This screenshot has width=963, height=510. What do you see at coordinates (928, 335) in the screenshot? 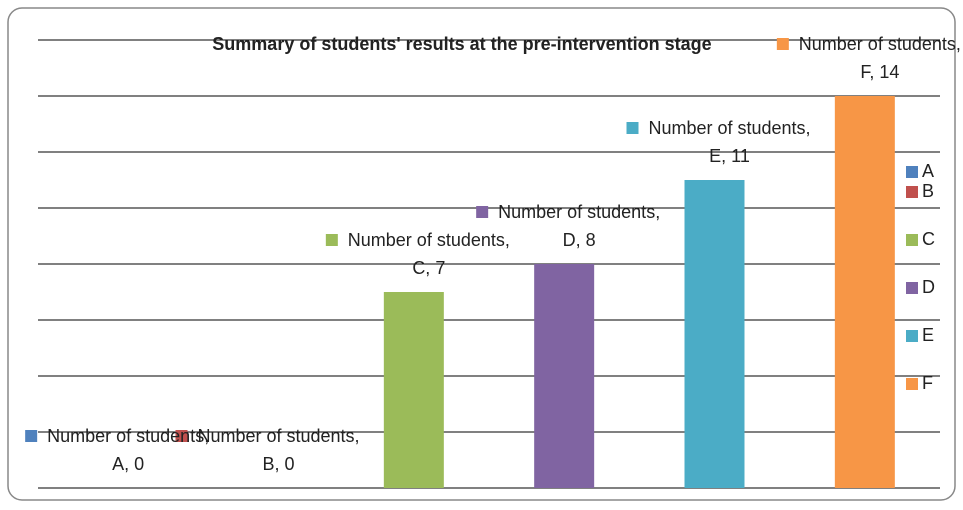
I see `legend-label: E` at bounding box center [928, 335].